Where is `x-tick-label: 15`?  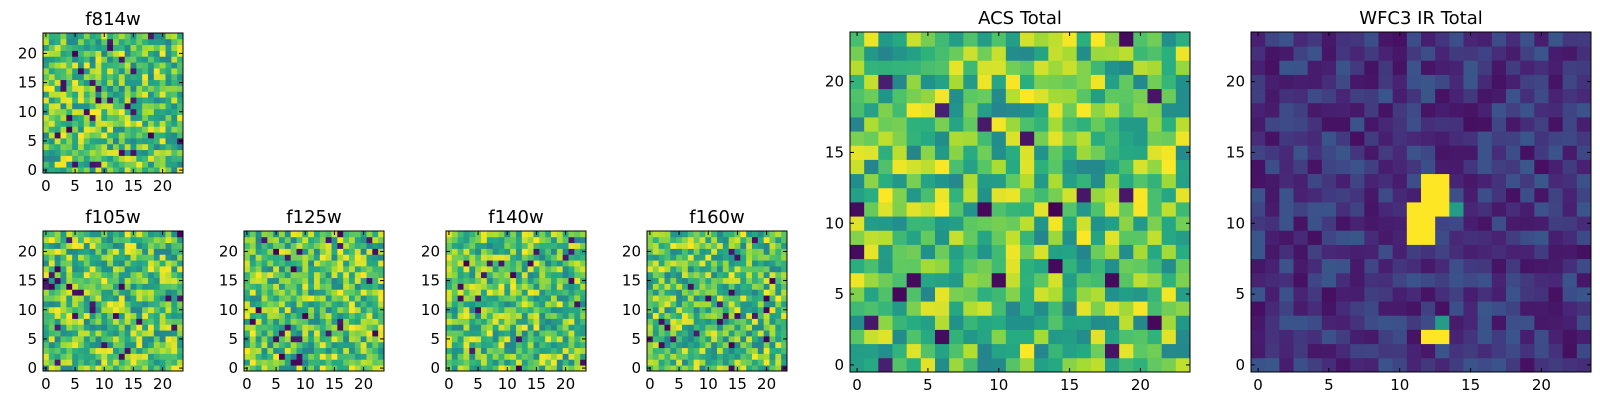 x-tick-label: 15 is located at coordinates (737, 384).